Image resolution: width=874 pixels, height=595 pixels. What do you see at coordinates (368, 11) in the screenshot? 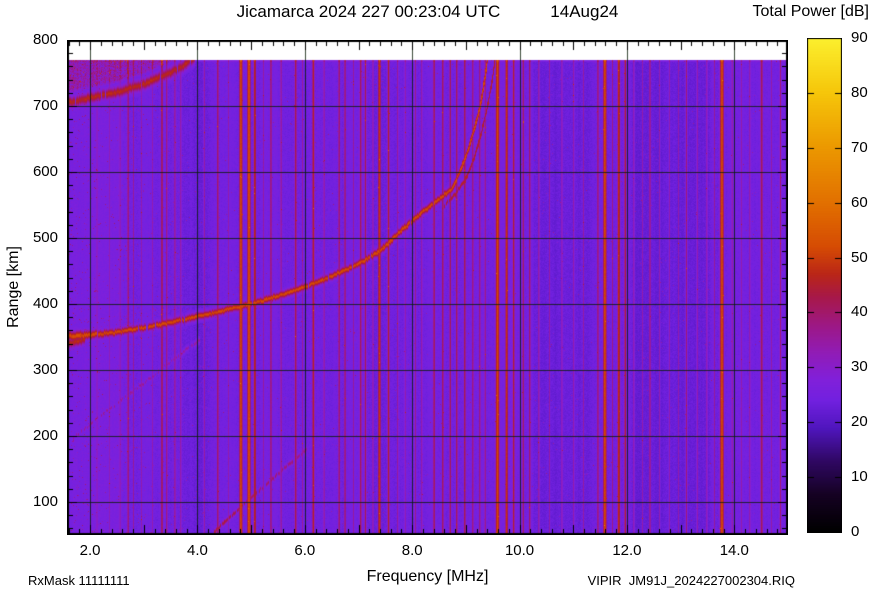
I see `plot-title-station-time: Jicamarca 2024 227 00:23:04 UTC` at bounding box center [368, 11].